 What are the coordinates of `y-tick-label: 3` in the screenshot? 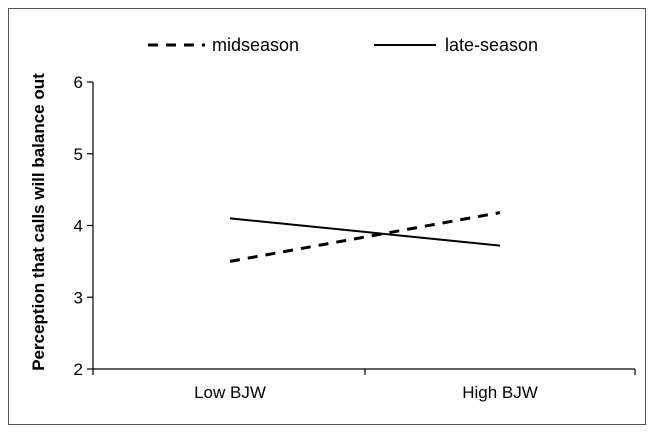 It's located at (78, 297).